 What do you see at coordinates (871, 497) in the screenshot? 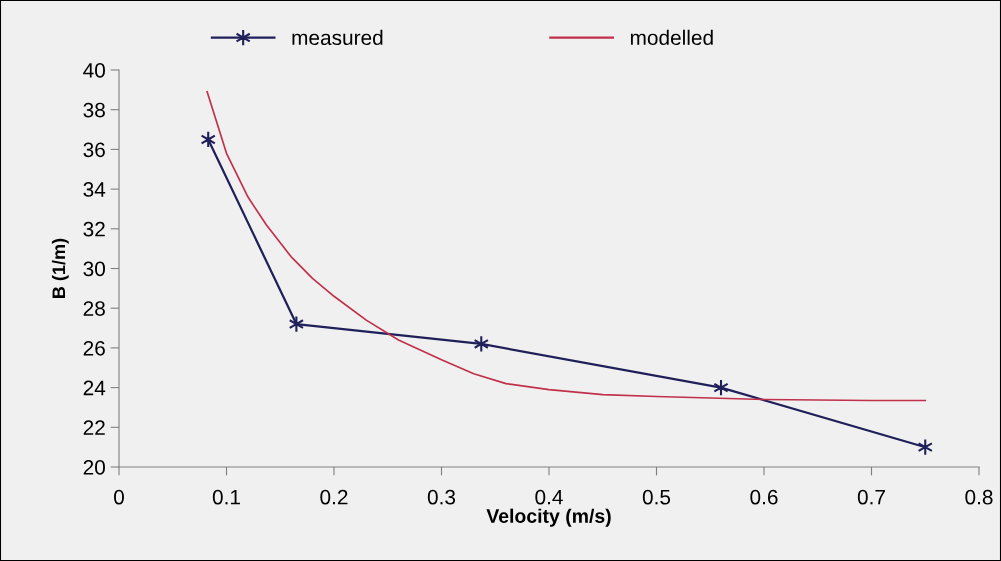
I see `x-tick-label: 0.7` at bounding box center [871, 497].